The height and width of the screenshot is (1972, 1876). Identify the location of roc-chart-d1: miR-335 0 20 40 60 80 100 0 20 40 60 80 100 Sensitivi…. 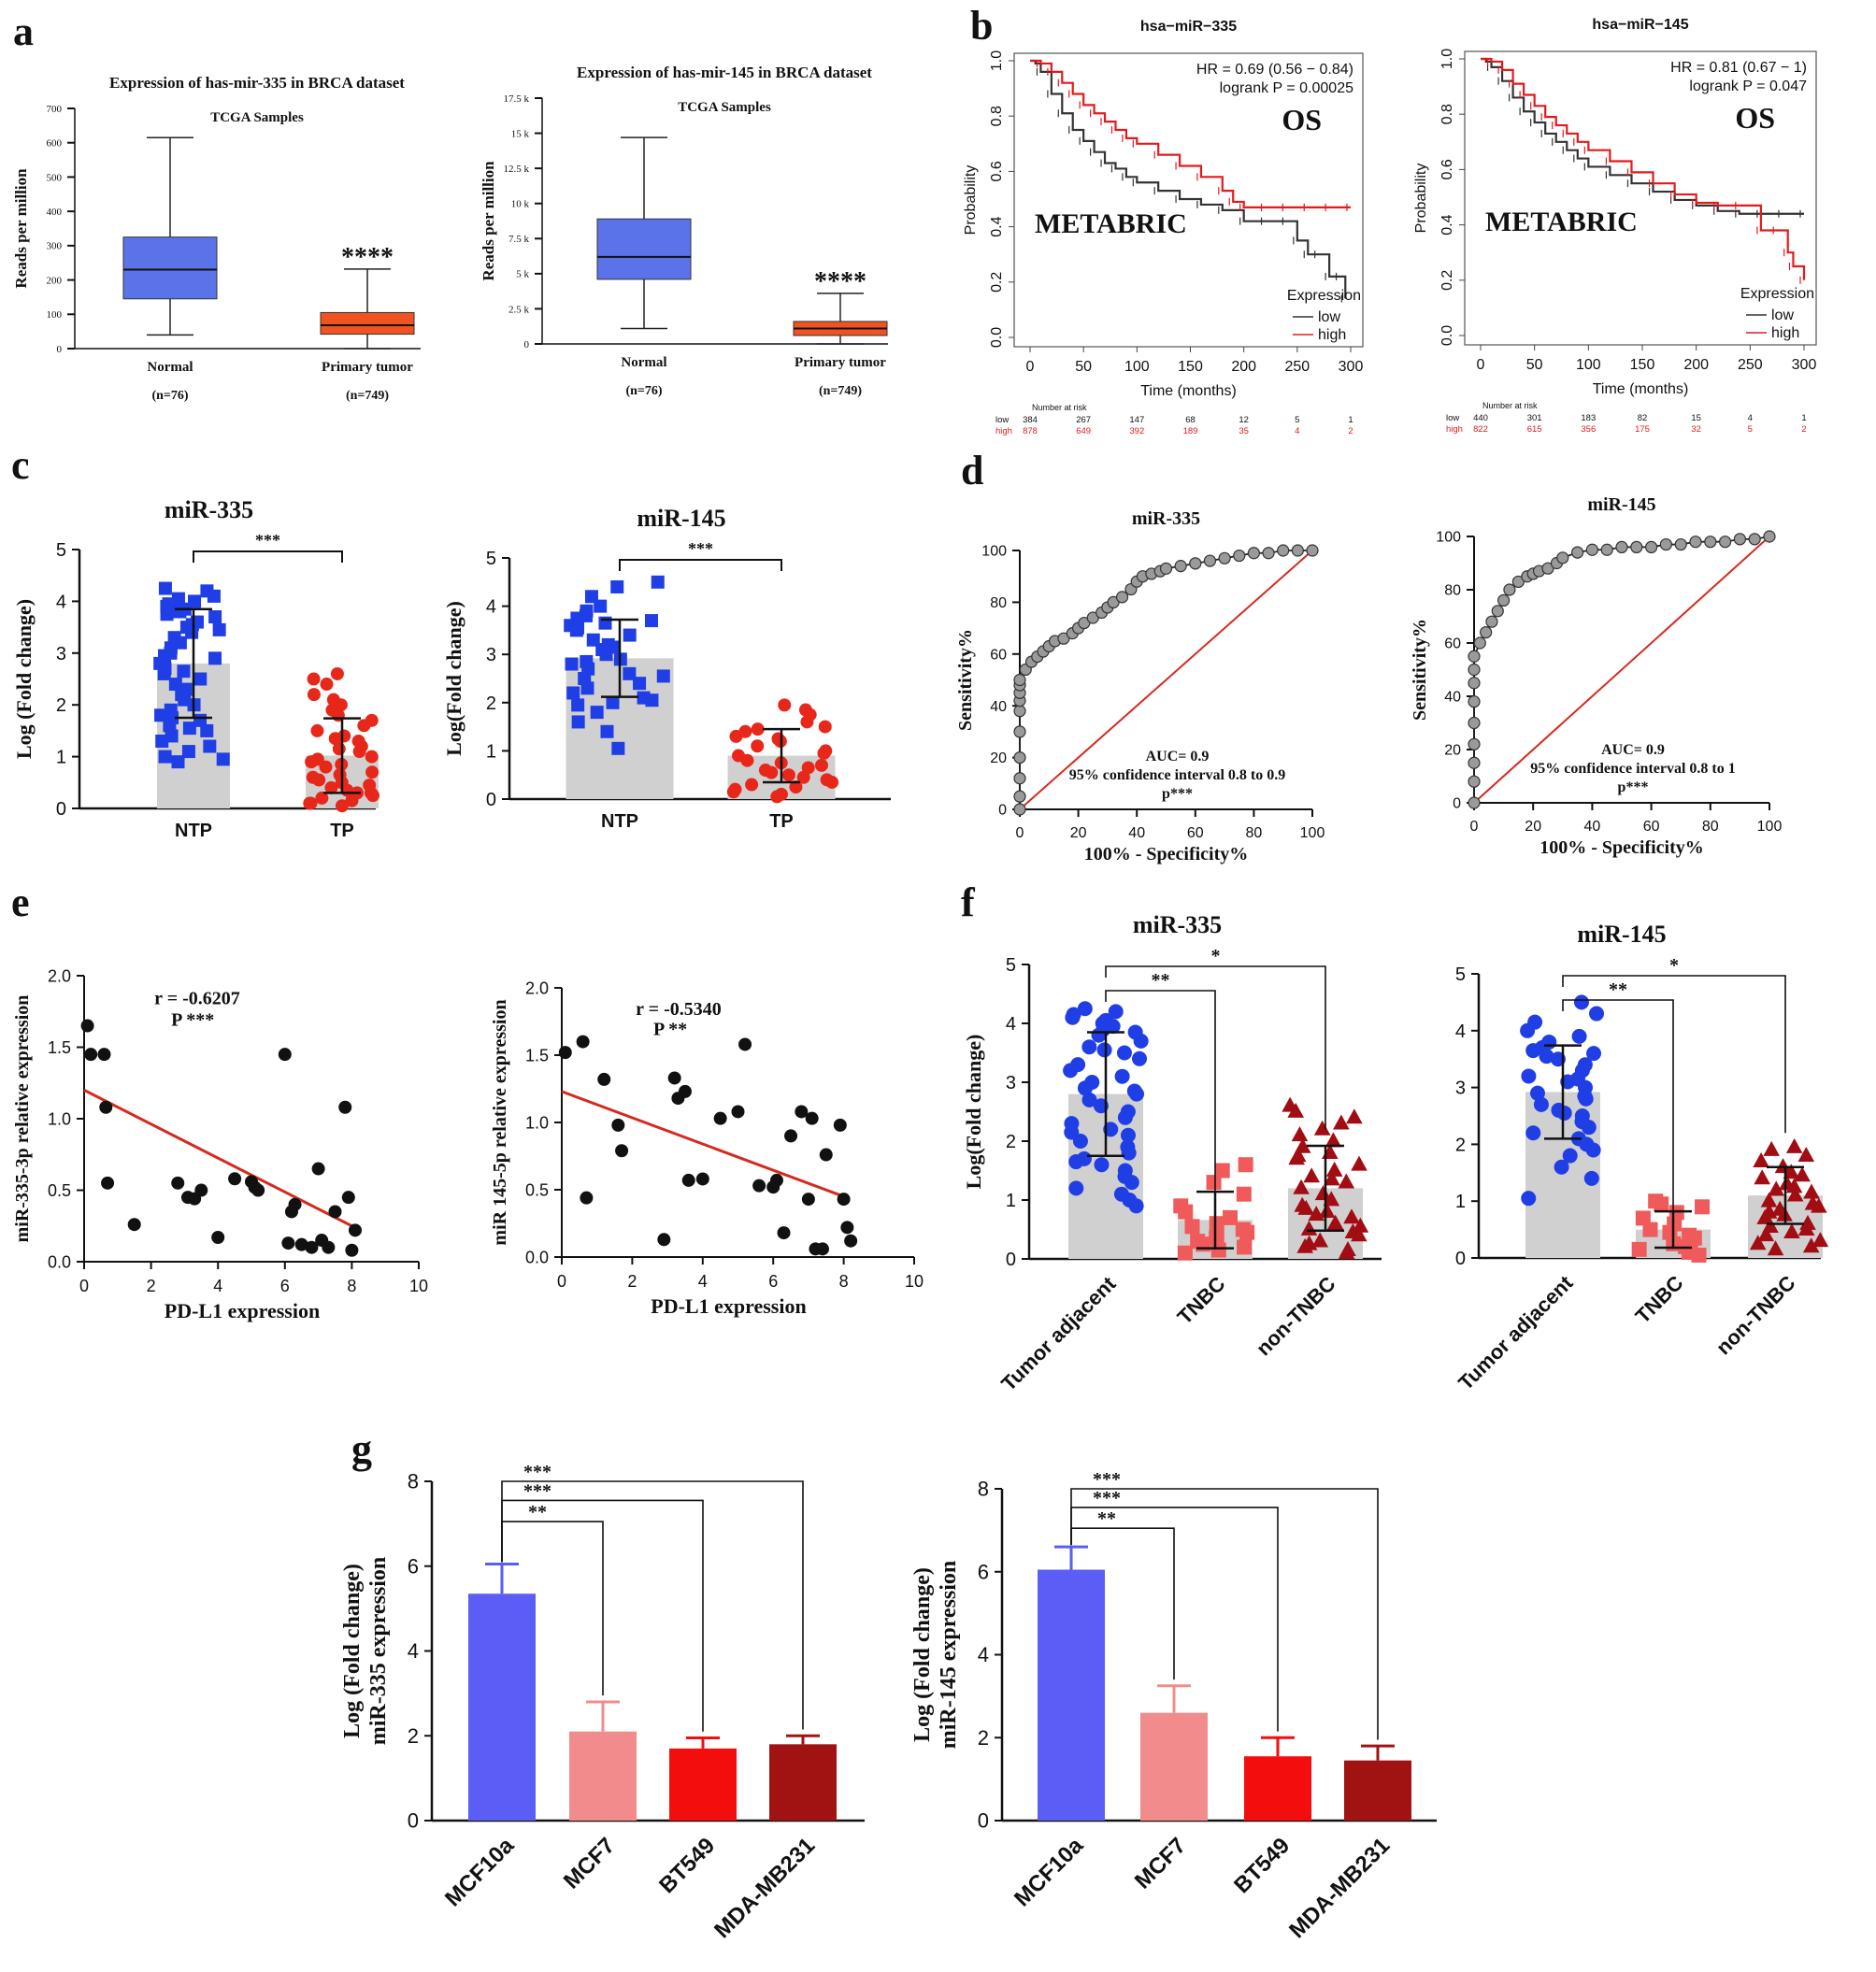
(1140, 686).